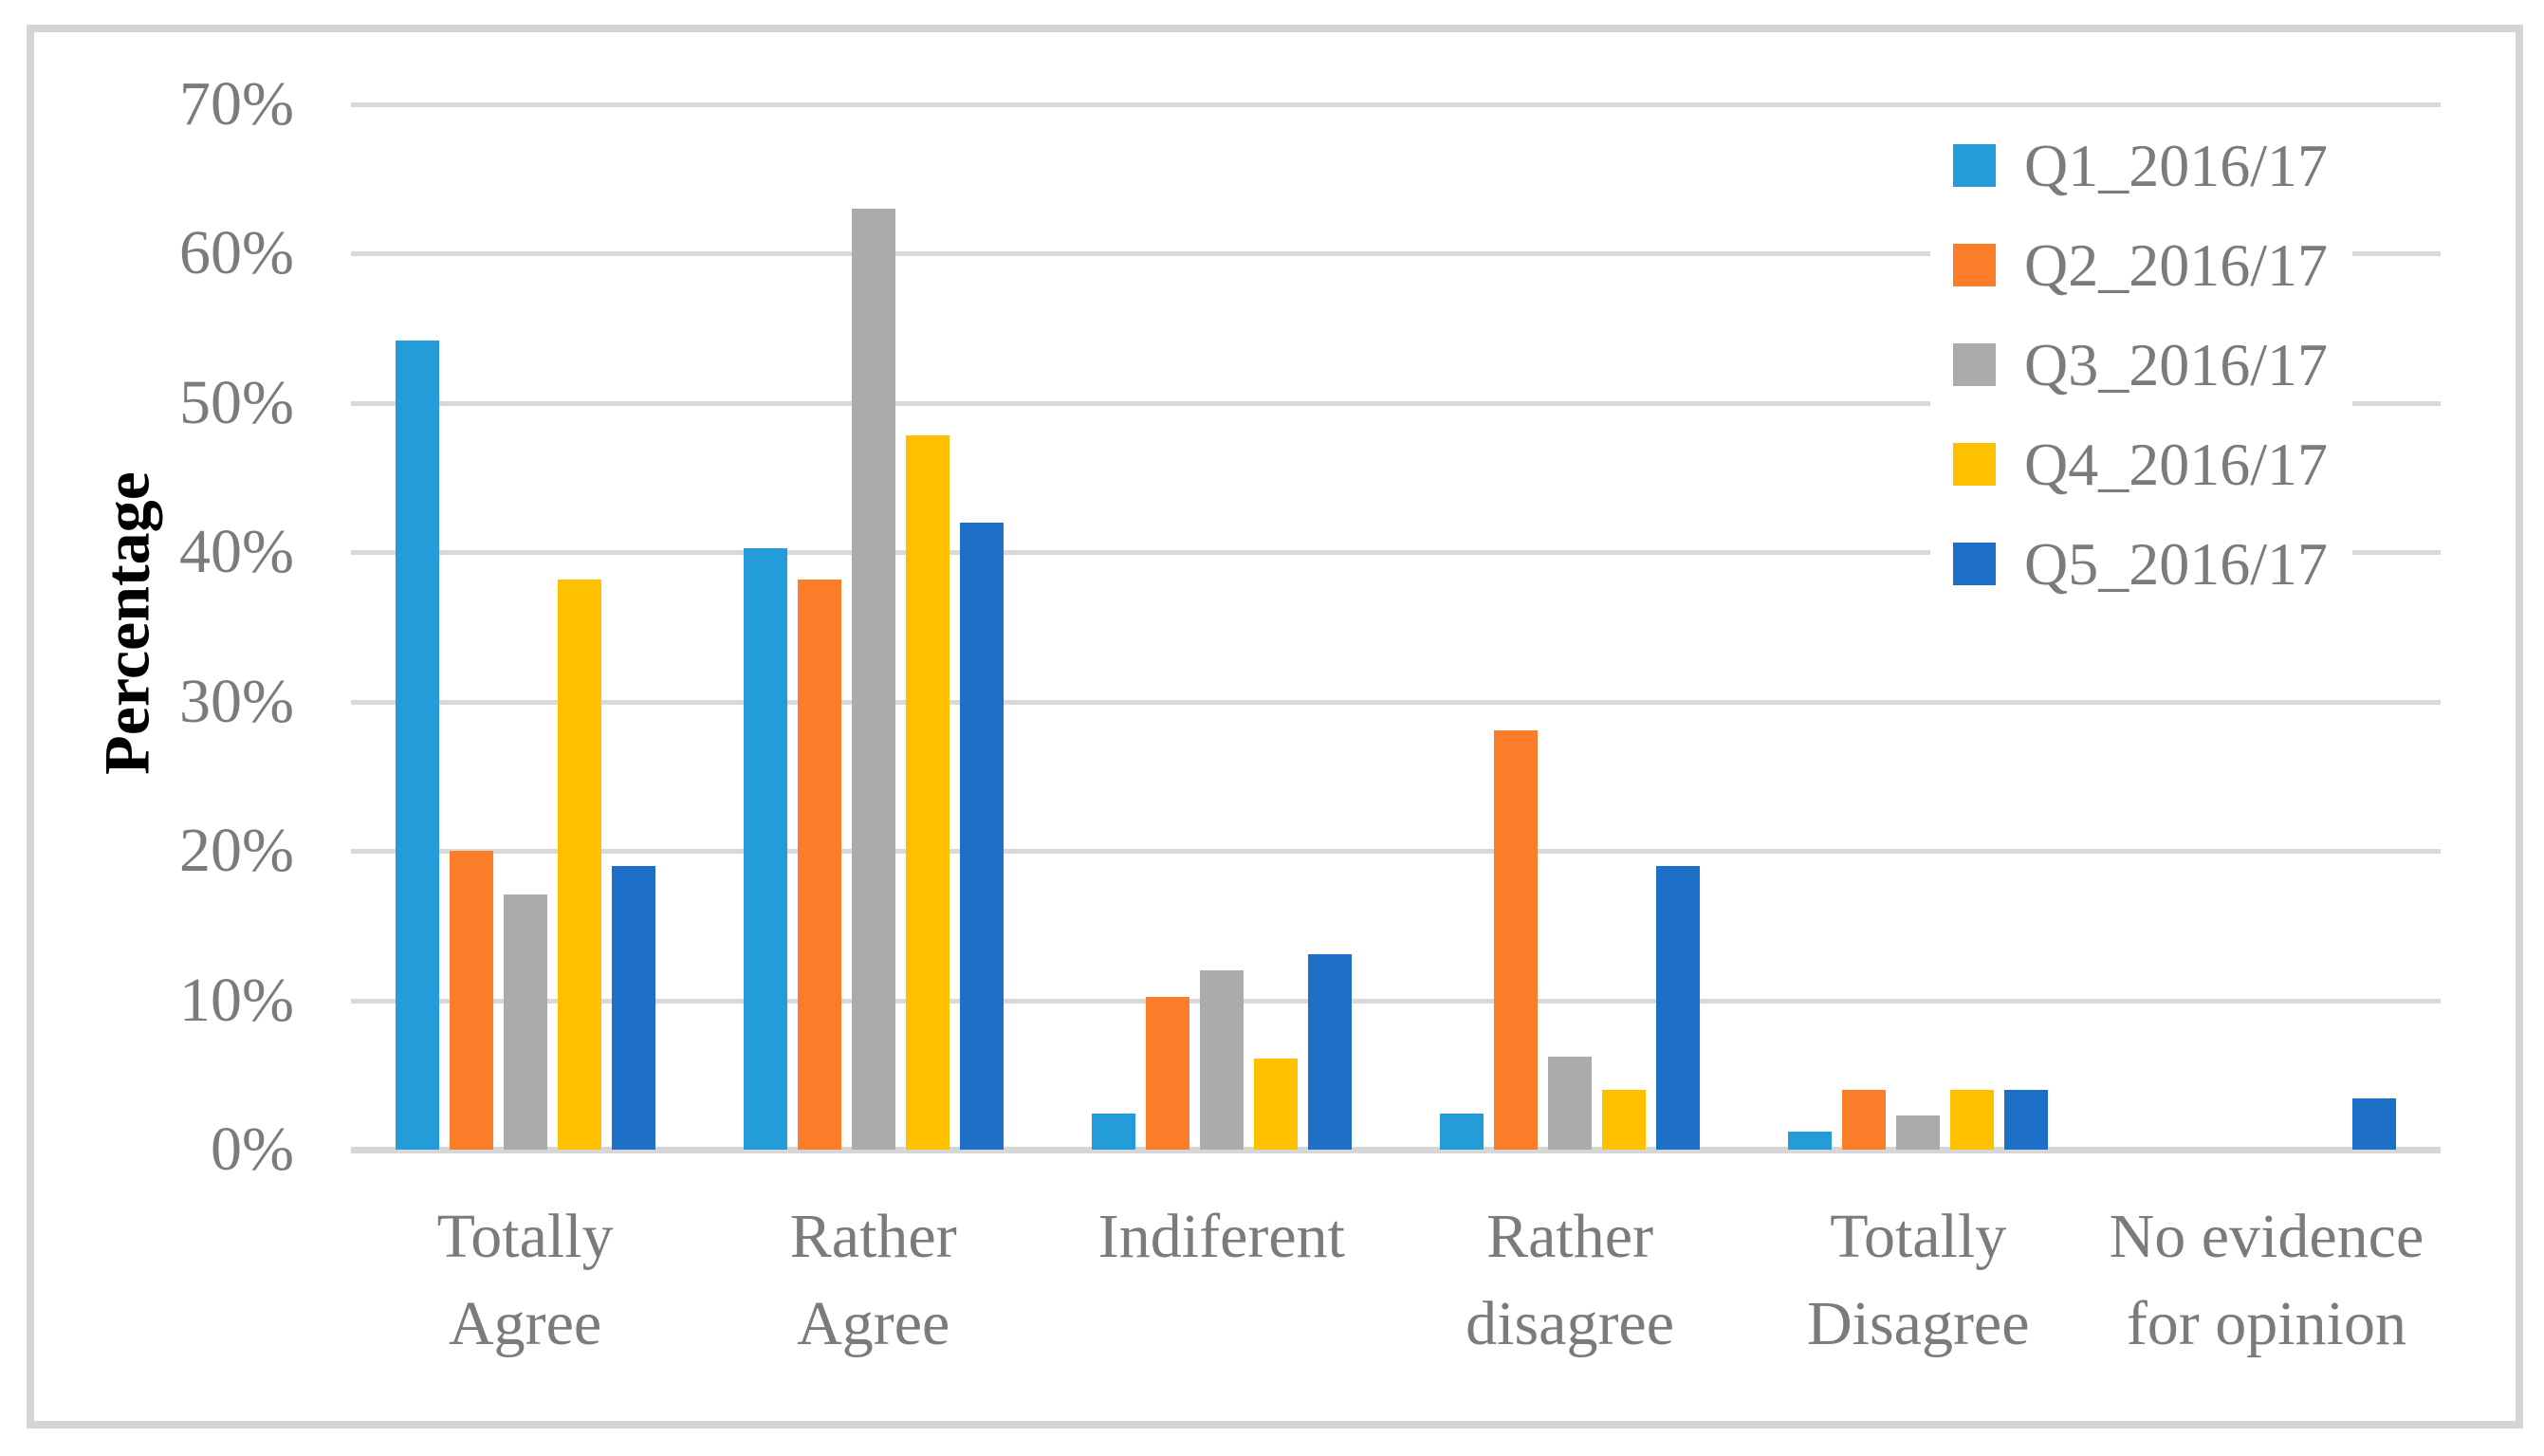 The height and width of the screenshot is (1456, 2544). Describe the element at coordinates (874, 1281) in the screenshot. I see `x-category-label-2: Rather Agree` at that location.